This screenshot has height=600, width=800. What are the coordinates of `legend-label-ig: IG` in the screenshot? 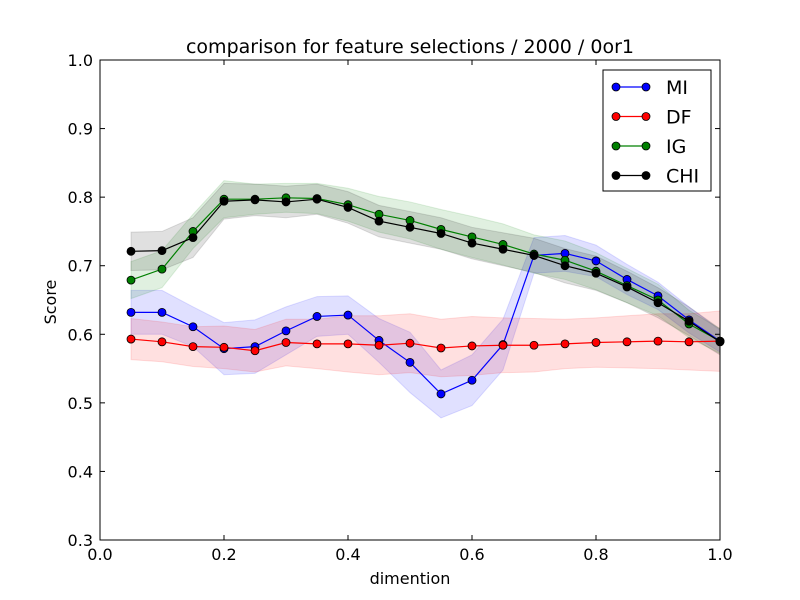 It's located at (676, 147).